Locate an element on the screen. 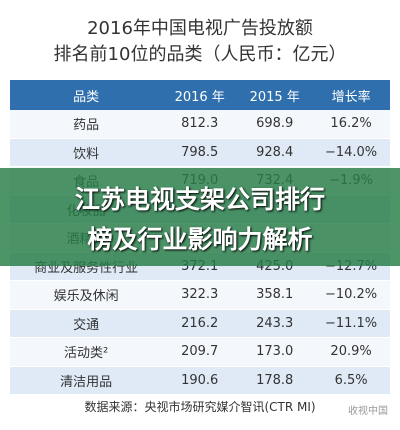 The image size is (400, 430). table-cell: 322.3 is located at coordinates (200, 295).